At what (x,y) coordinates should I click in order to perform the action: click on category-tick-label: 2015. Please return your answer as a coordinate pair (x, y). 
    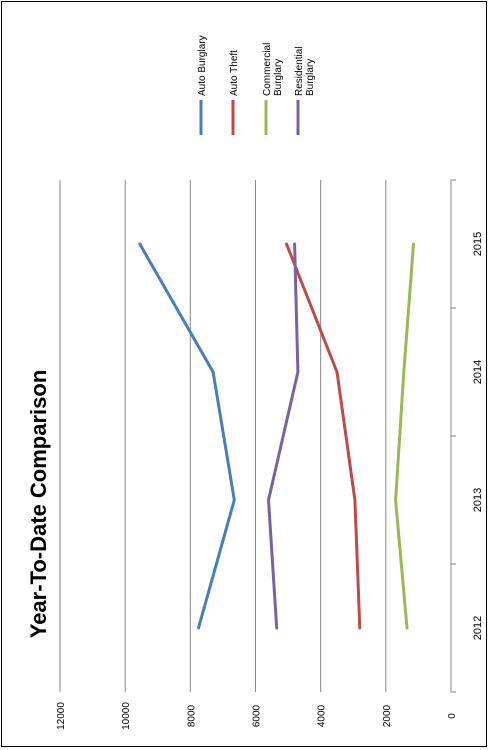
    Looking at the image, I should click on (478, 244).